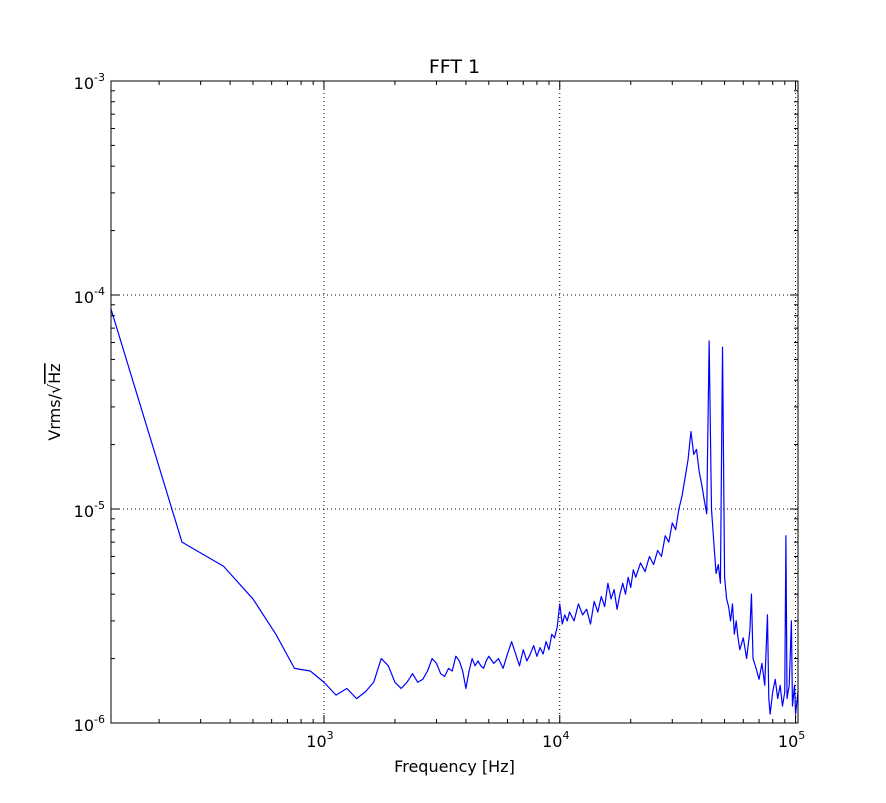 The height and width of the screenshot is (803, 886). What do you see at coordinates (319, 740) in the screenshot?
I see `x-tick-label: 10³` at bounding box center [319, 740].